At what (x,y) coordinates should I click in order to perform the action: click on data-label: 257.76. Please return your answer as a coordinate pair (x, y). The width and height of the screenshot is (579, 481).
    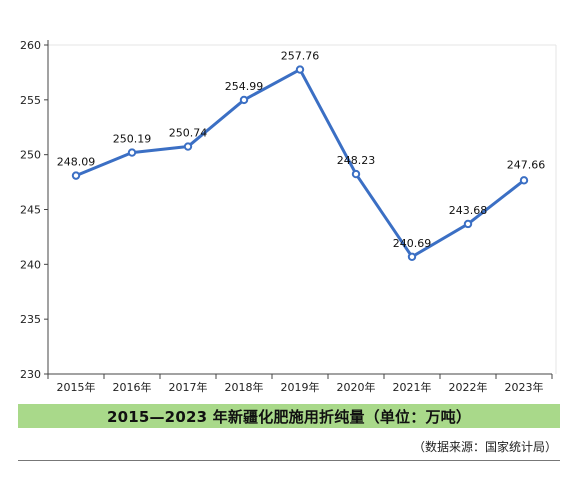
    Looking at the image, I should click on (300, 56).